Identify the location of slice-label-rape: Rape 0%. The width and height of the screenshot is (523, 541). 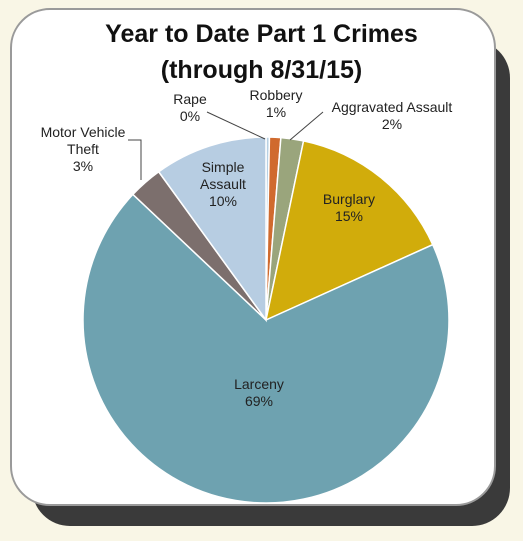
(190, 107).